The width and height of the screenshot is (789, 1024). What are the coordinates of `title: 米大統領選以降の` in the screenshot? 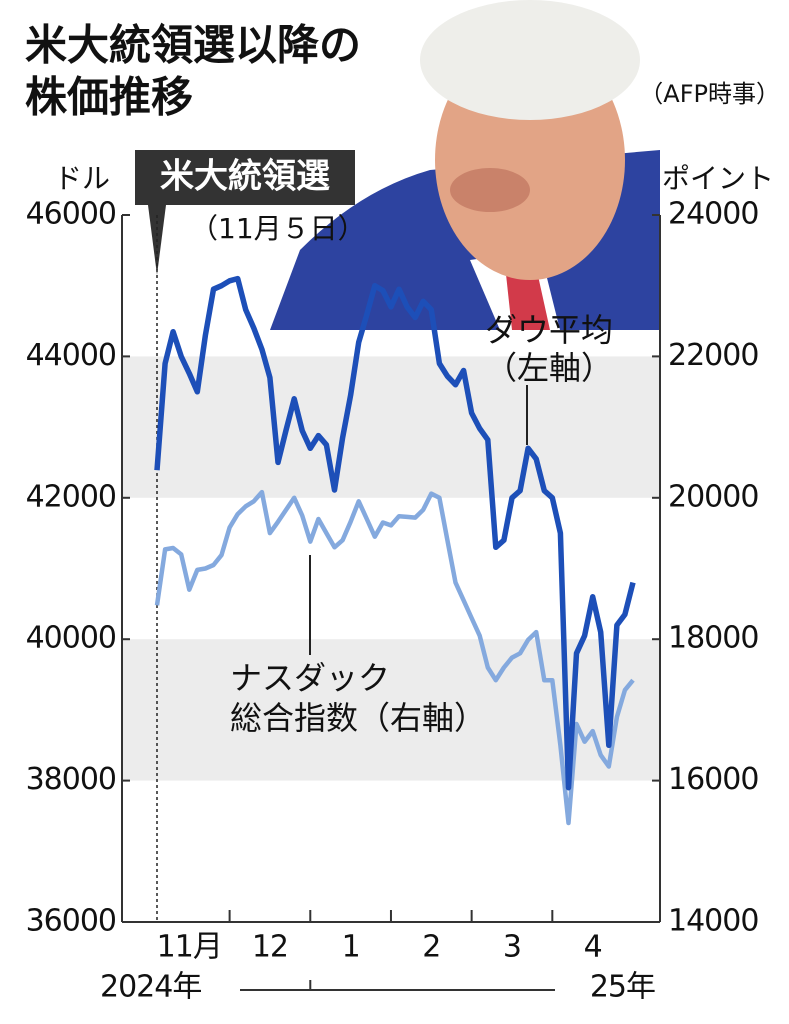 It's located at (193, 45).